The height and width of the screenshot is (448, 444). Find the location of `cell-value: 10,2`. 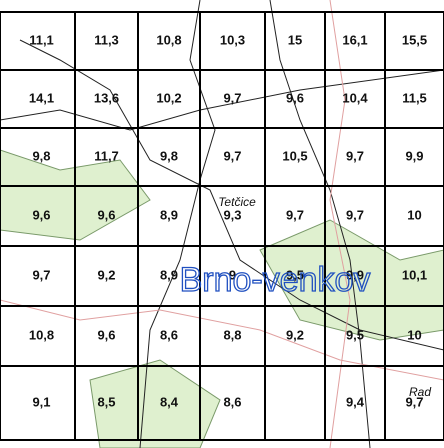

cell-value: 10,2 is located at coordinates (168, 97).